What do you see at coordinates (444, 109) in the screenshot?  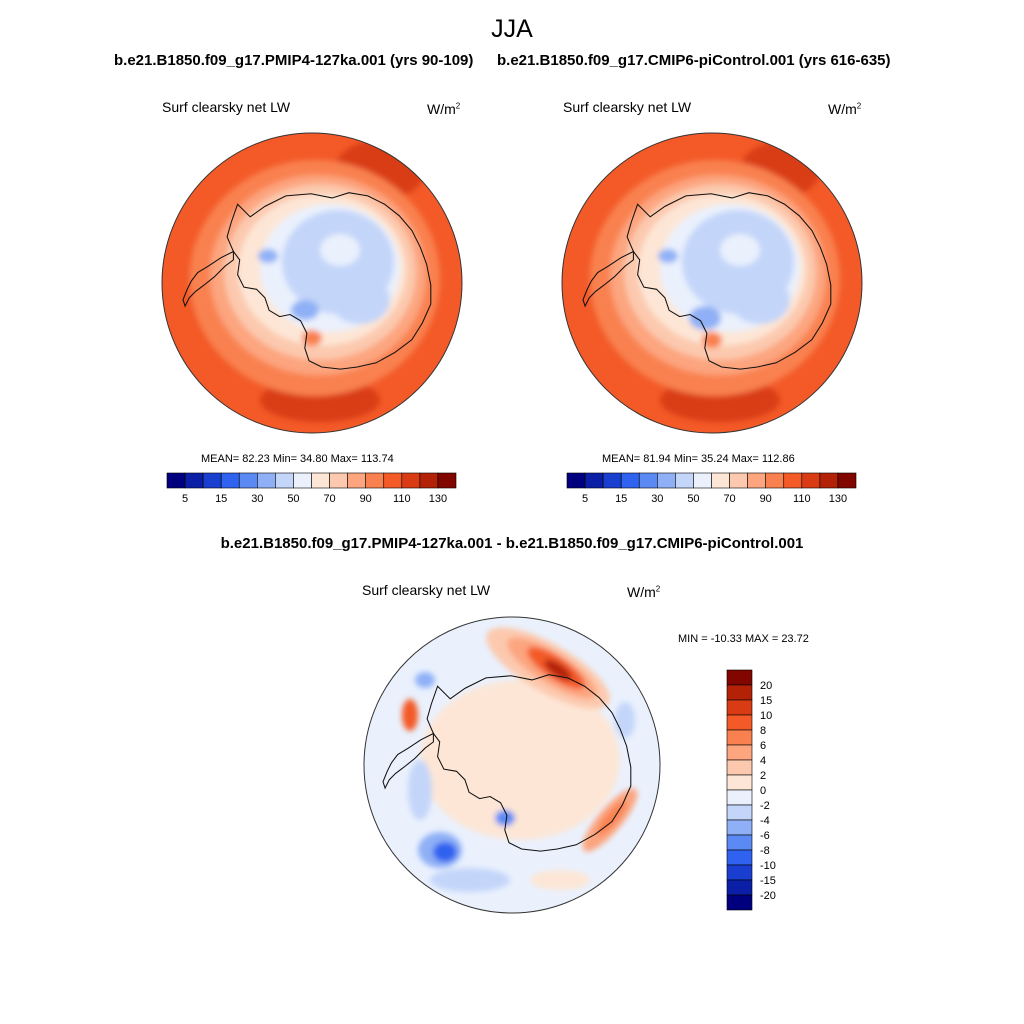 I see `panel-a-units: W/m2` at bounding box center [444, 109].